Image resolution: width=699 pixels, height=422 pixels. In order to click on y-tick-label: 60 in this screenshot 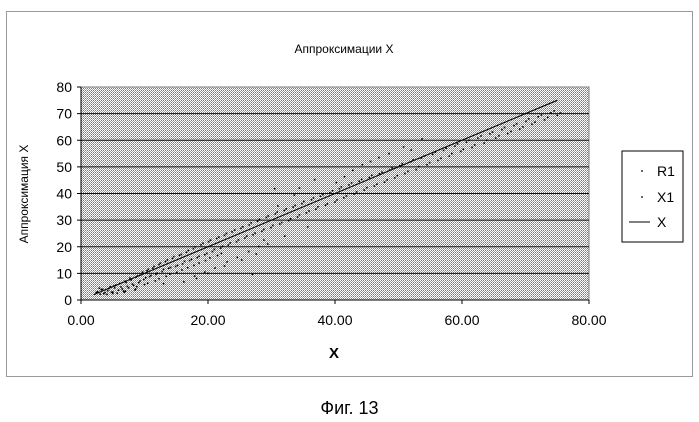, I will do `click(64, 140)`.